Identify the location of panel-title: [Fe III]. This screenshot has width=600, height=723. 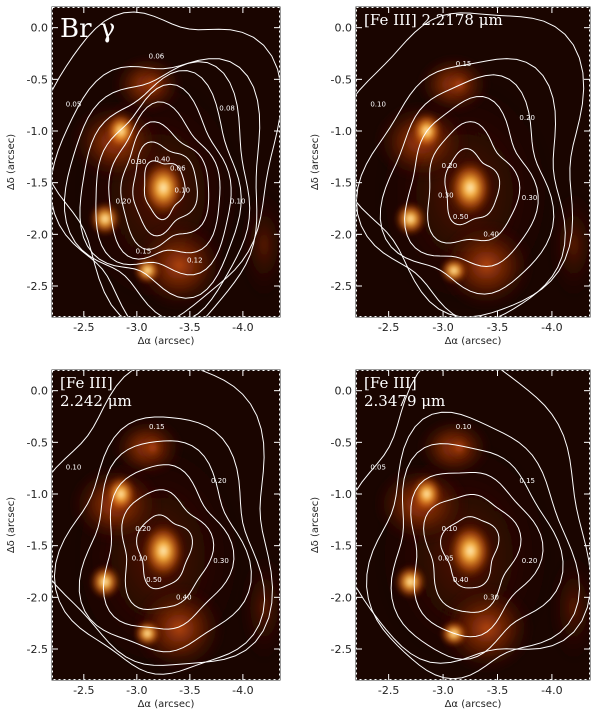
(390, 383).